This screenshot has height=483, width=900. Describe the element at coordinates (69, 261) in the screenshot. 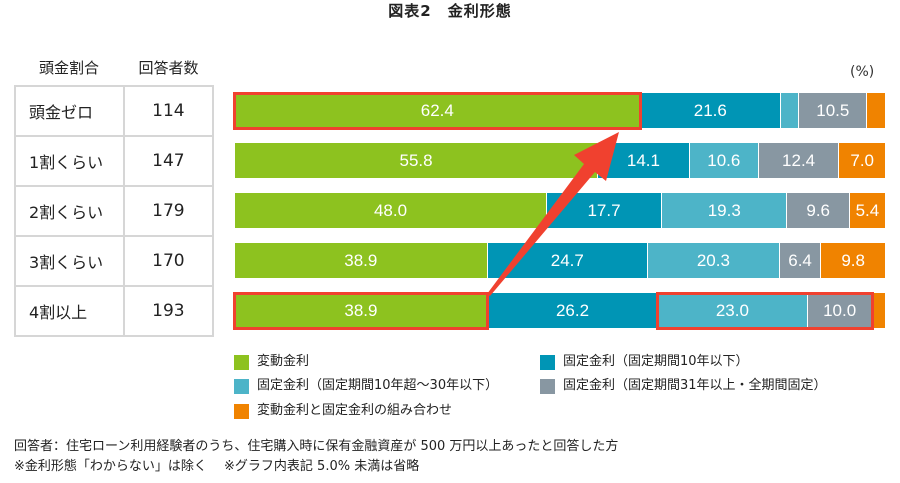

I see `row-label: 3割くらい` at that location.